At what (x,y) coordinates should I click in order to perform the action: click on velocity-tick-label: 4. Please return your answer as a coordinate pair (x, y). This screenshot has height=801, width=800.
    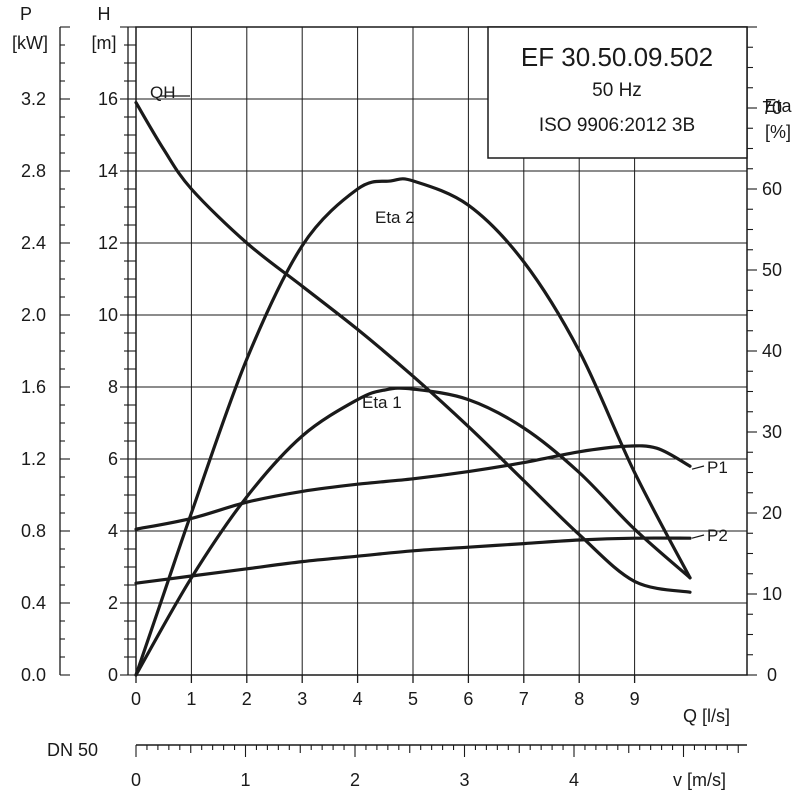
    Looking at the image, I should click on (574, 780).